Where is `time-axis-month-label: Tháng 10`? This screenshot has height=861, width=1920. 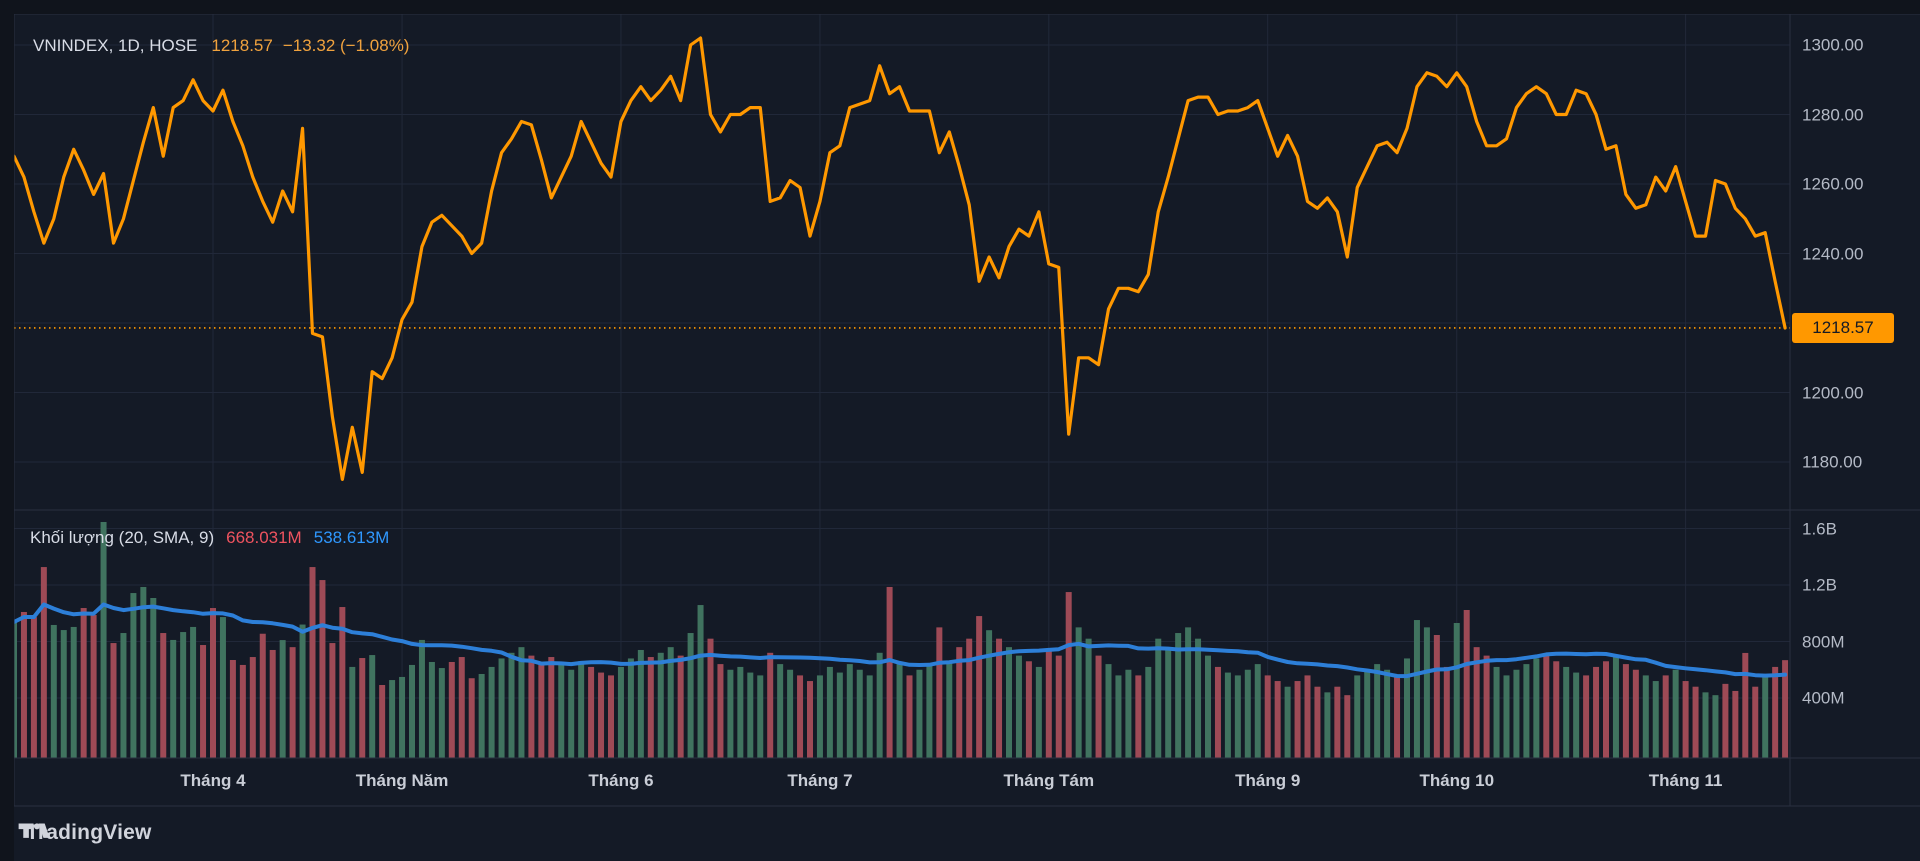
time-axis-month-label: Tháng 10 is located at coordinates (1457, 780).